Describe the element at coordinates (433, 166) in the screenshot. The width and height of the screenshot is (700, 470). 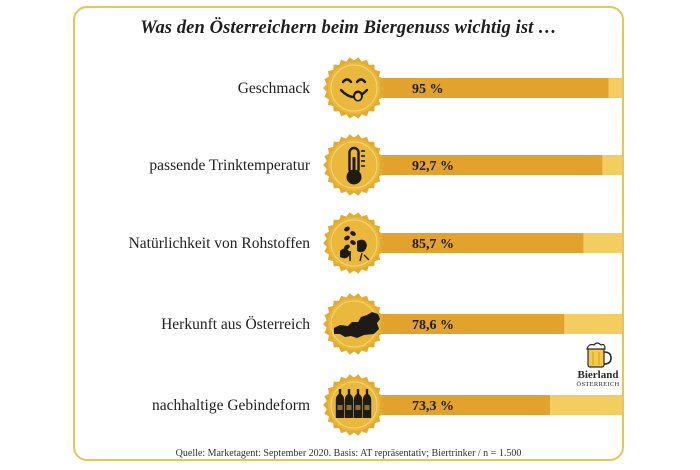
I see `value-label: 92,7 %` at that location.